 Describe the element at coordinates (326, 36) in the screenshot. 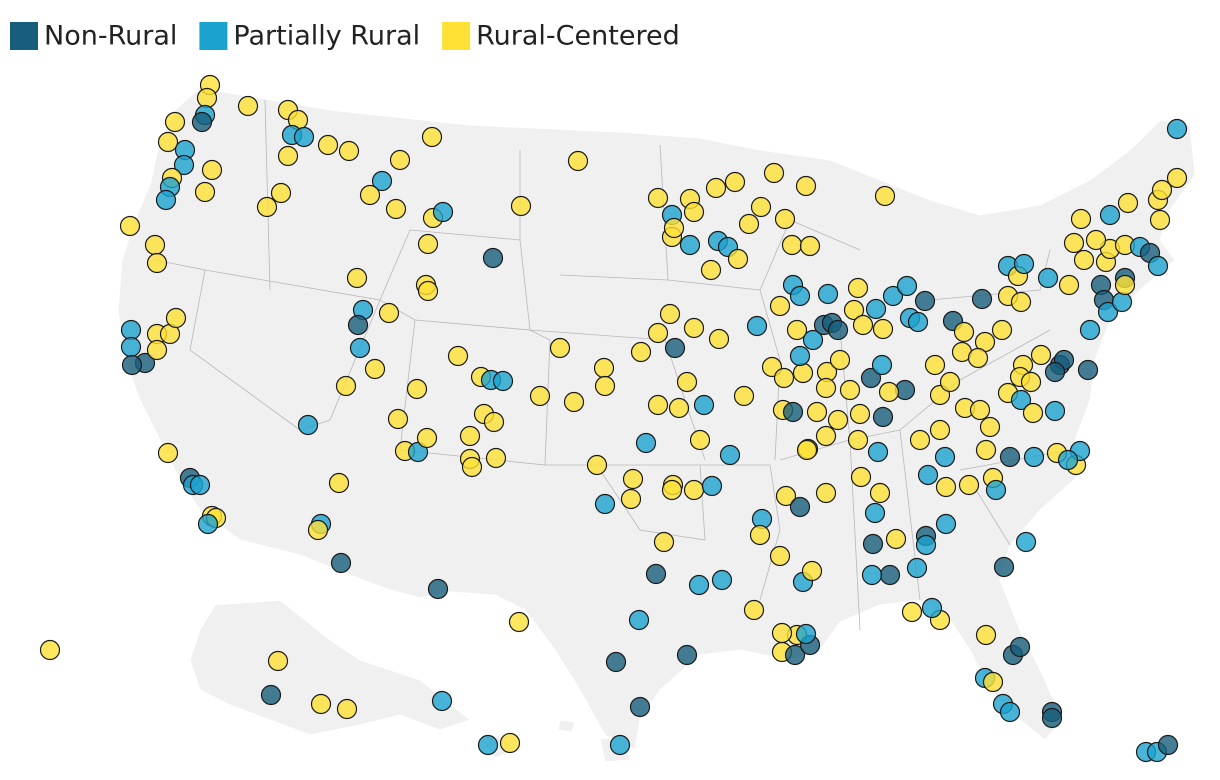

I see `legend-label: Partially Rural` at that location.